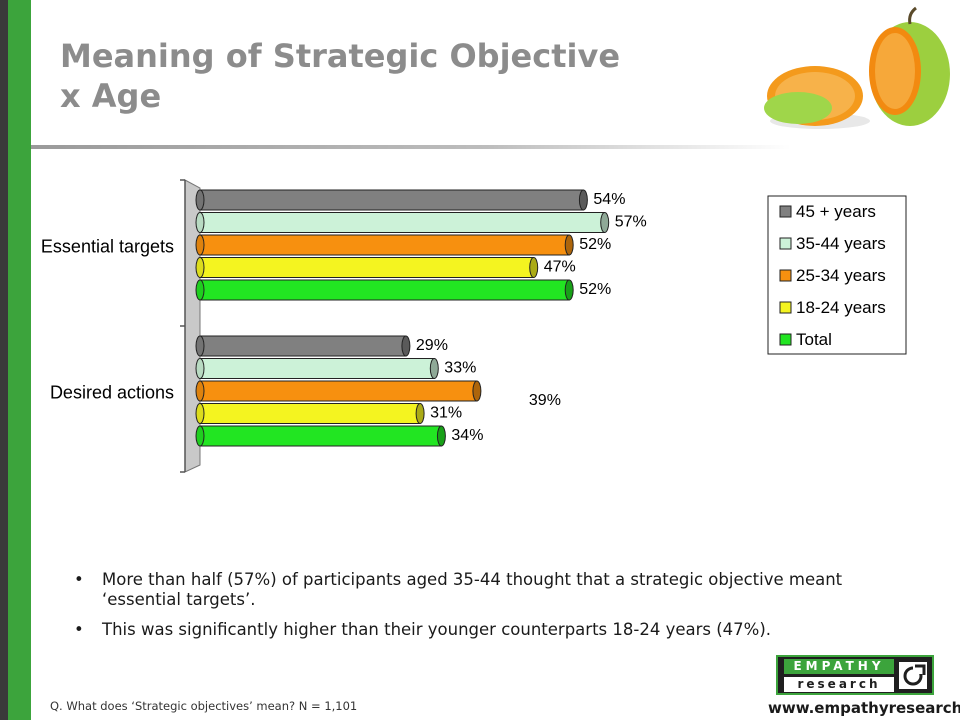  I want to click on legend-label: 35-44 years, so click(841, 243).